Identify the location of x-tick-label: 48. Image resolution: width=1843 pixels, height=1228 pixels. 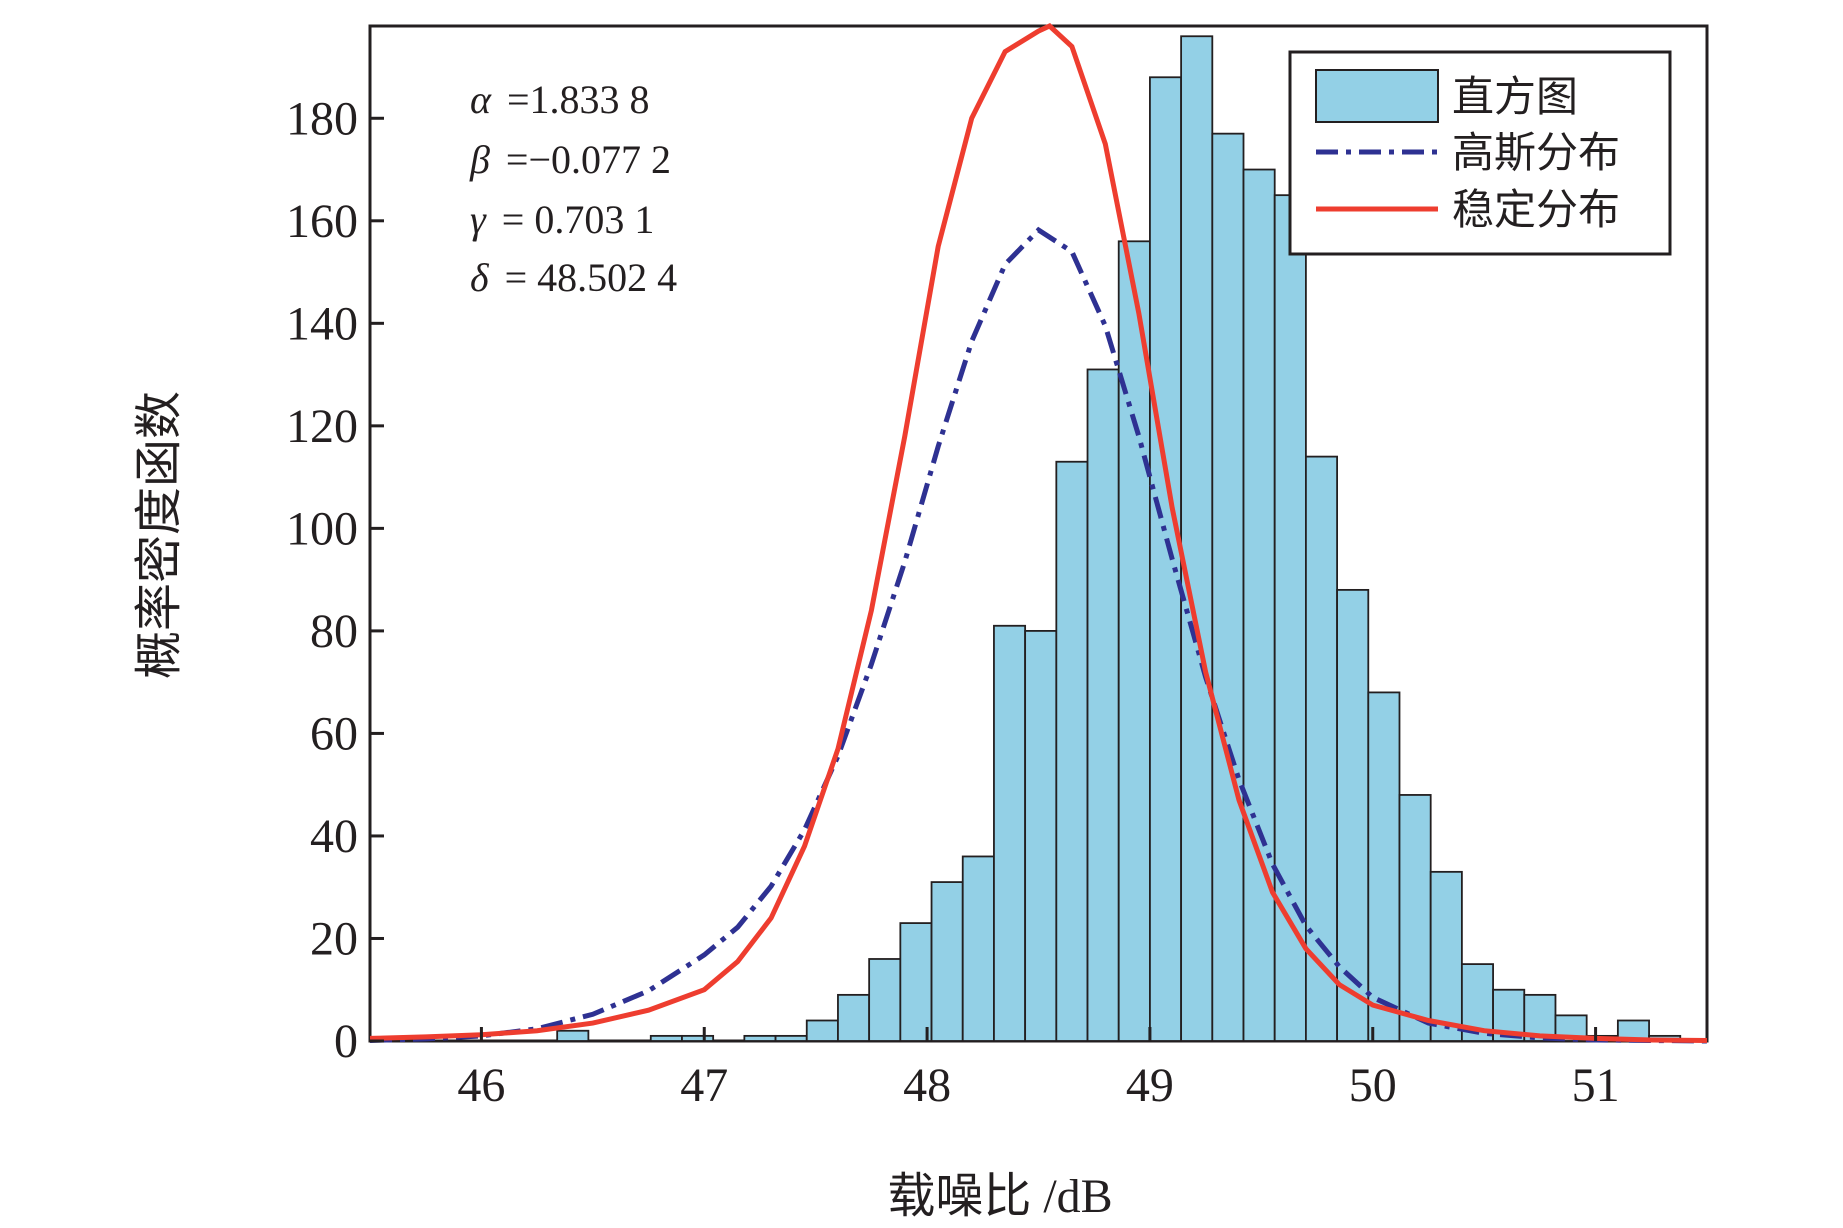
(927, 1085).